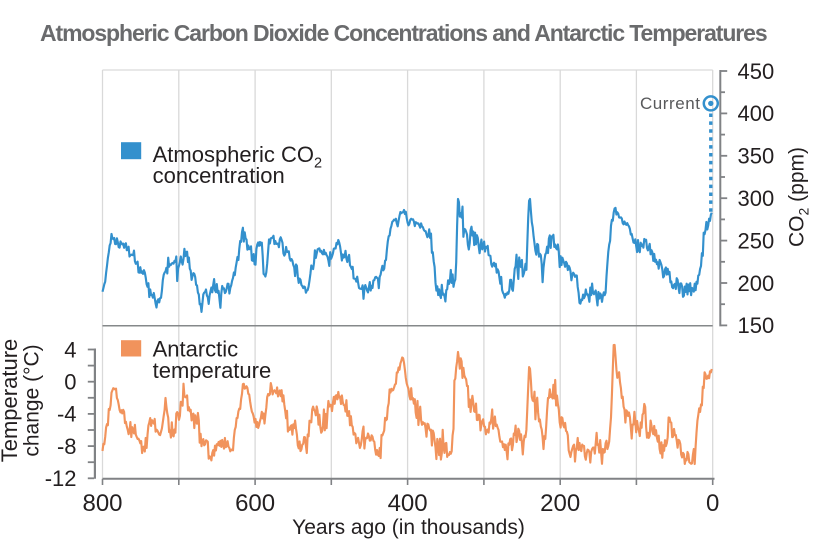 The image size is (816, 545). I want to click on svg-text: 150, so click(756, 325).